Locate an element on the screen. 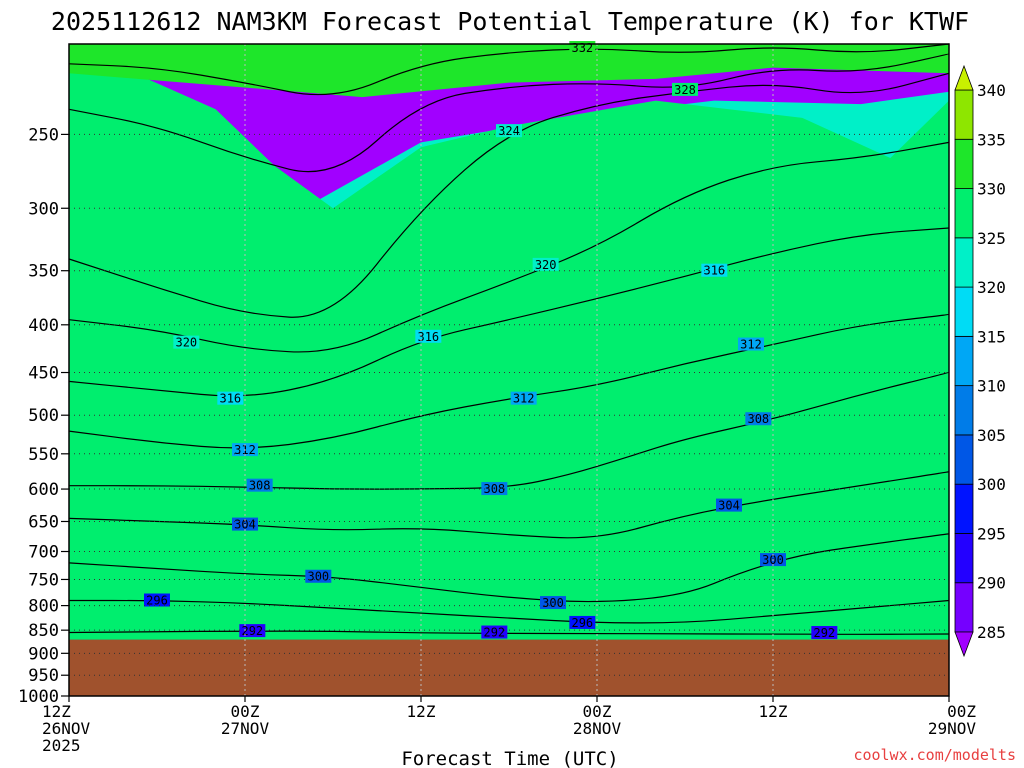 The image size is (1024, 768). x-tick-label: 2025 is located at coordinates (61, 745).